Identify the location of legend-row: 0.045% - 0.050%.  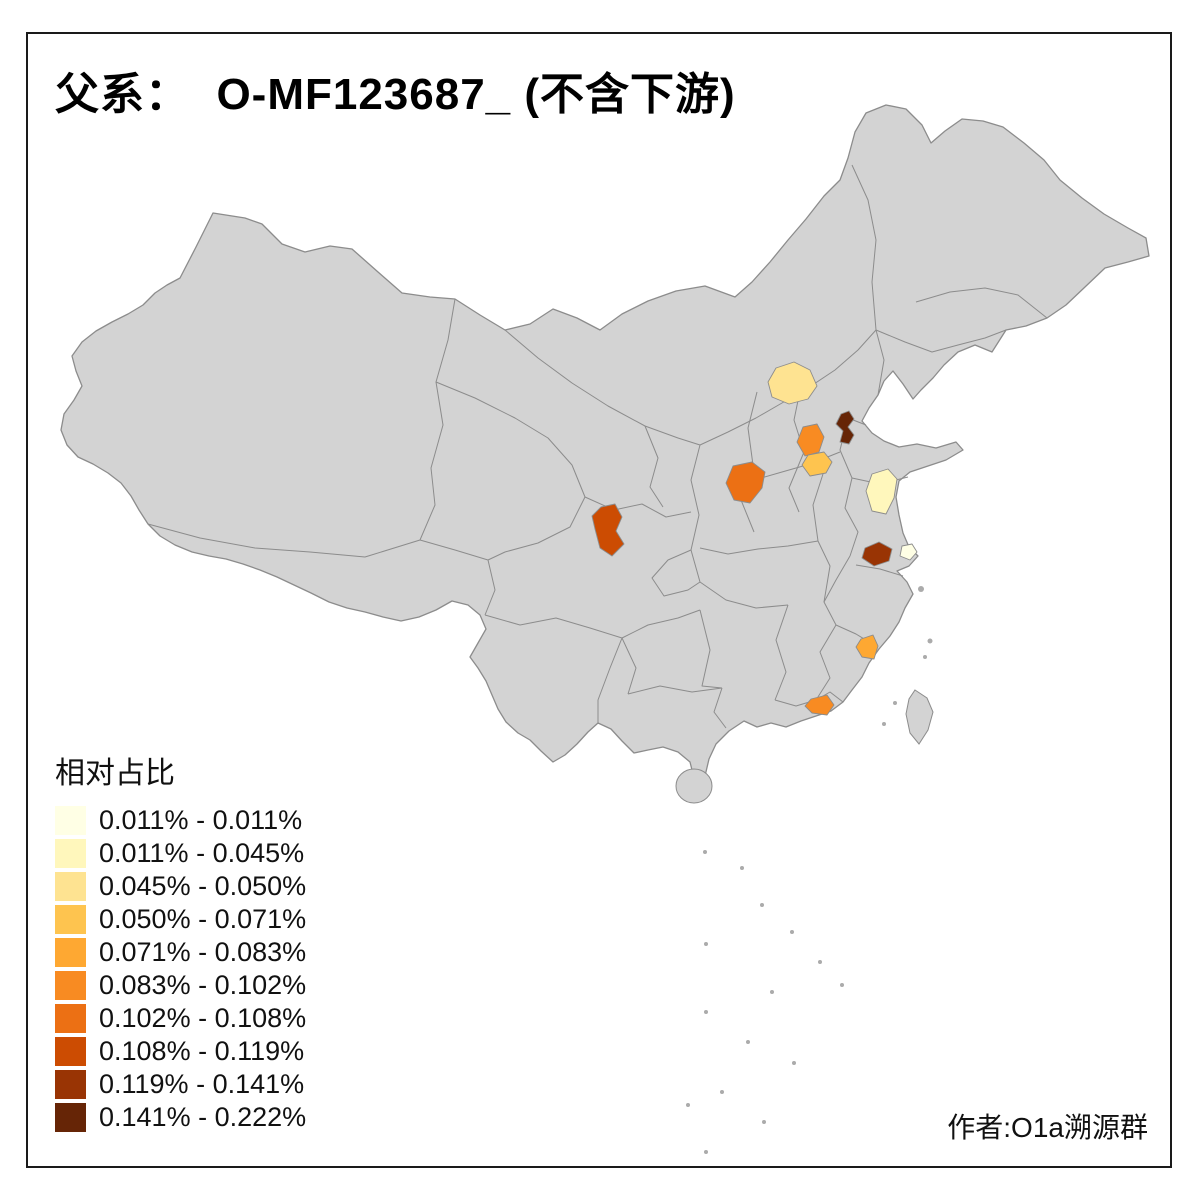
(181, 886).